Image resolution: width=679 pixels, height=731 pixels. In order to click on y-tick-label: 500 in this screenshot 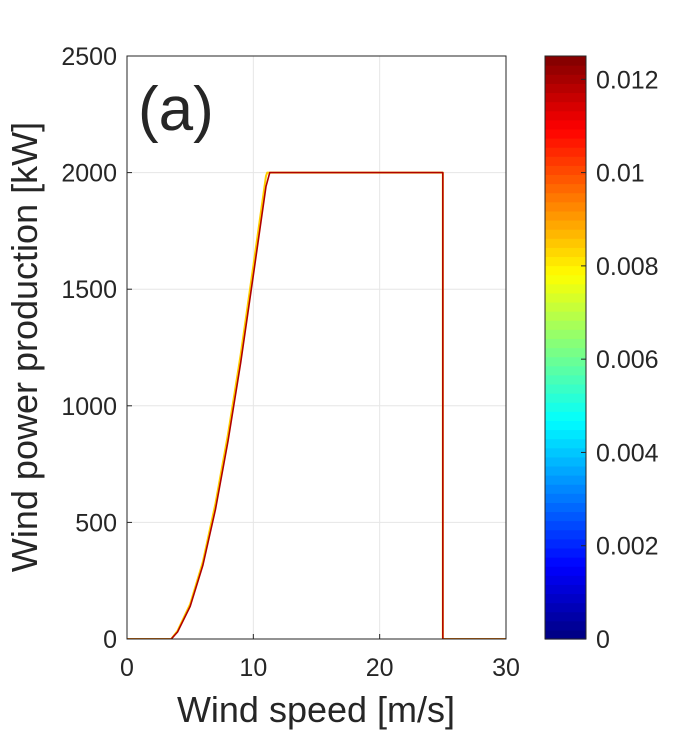, I will do `click(96, 523)`.